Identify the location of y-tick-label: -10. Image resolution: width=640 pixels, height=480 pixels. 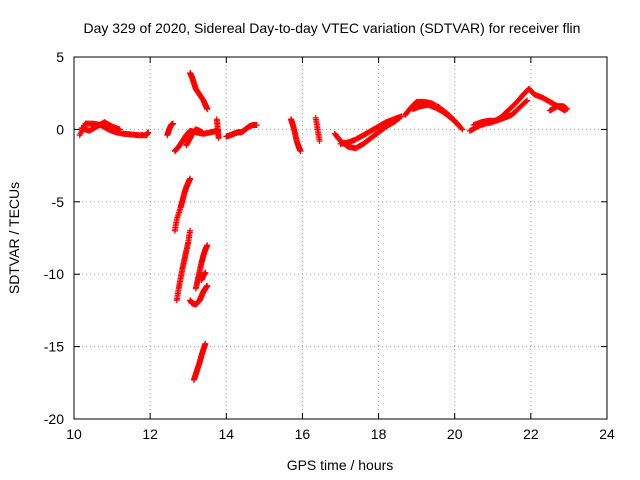
(54, 274).